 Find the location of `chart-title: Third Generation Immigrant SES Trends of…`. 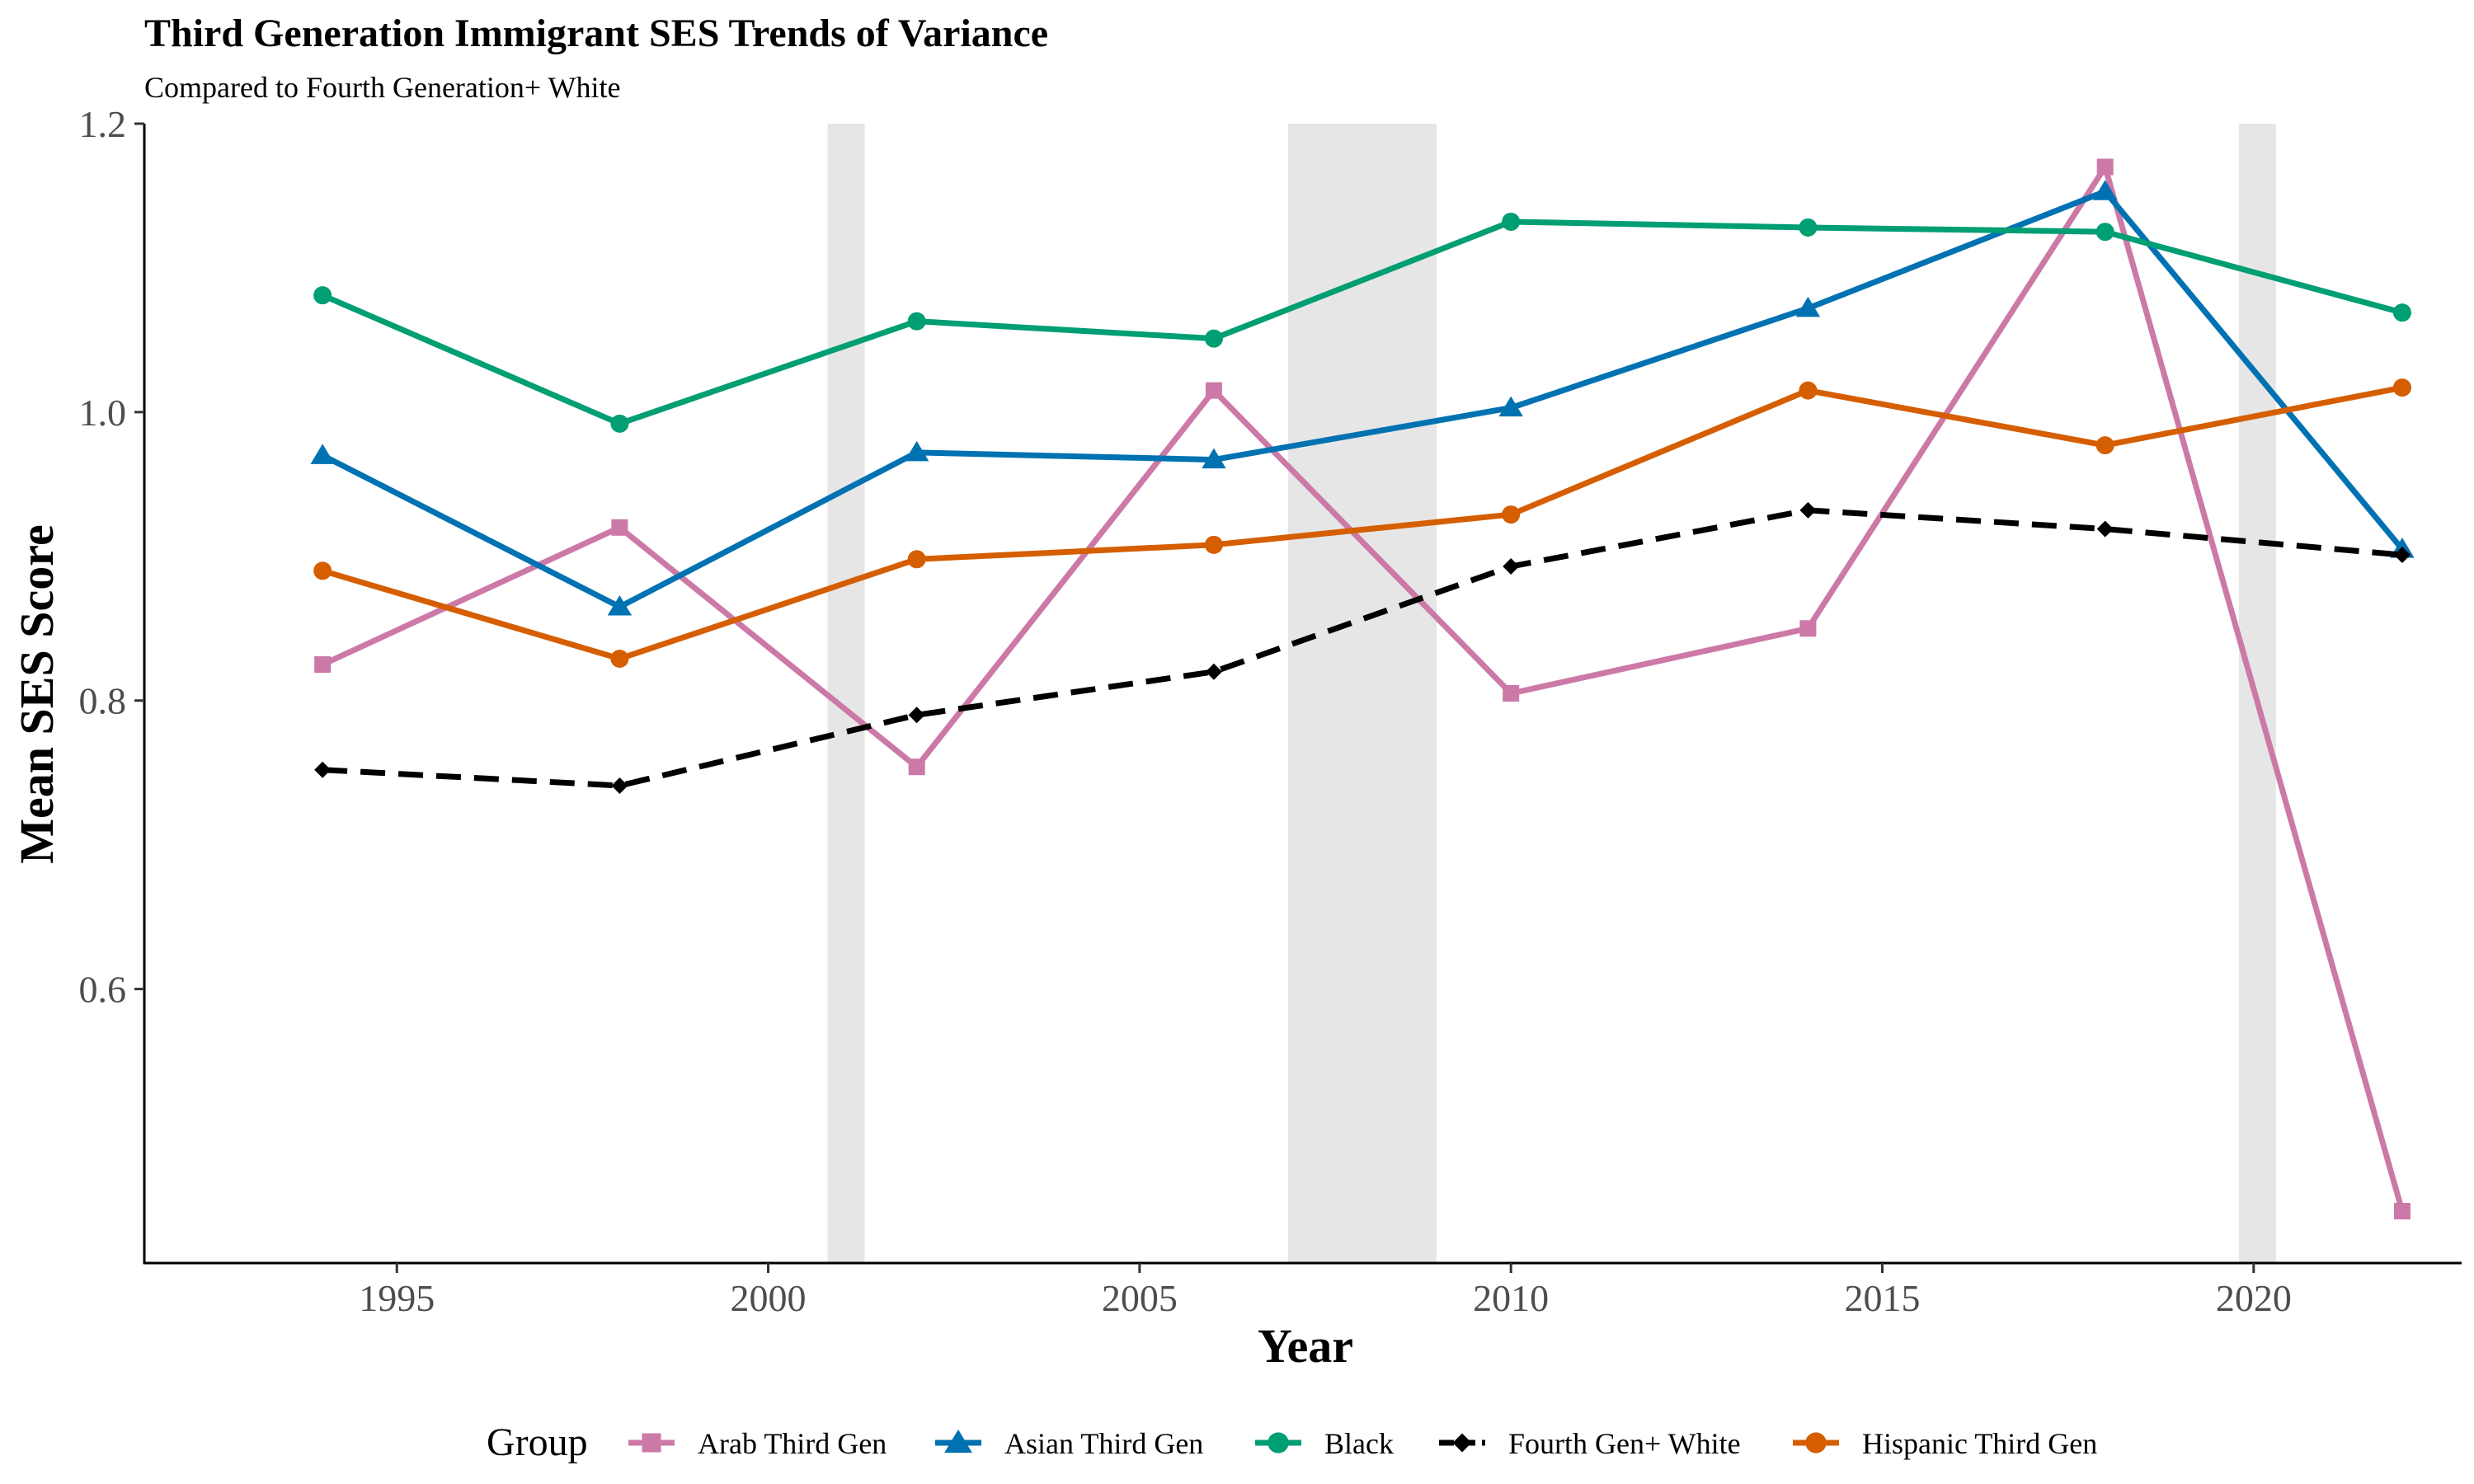

chart-title: Third Generation Immigrant SES Trends of… is located at coordinates (596, 33).